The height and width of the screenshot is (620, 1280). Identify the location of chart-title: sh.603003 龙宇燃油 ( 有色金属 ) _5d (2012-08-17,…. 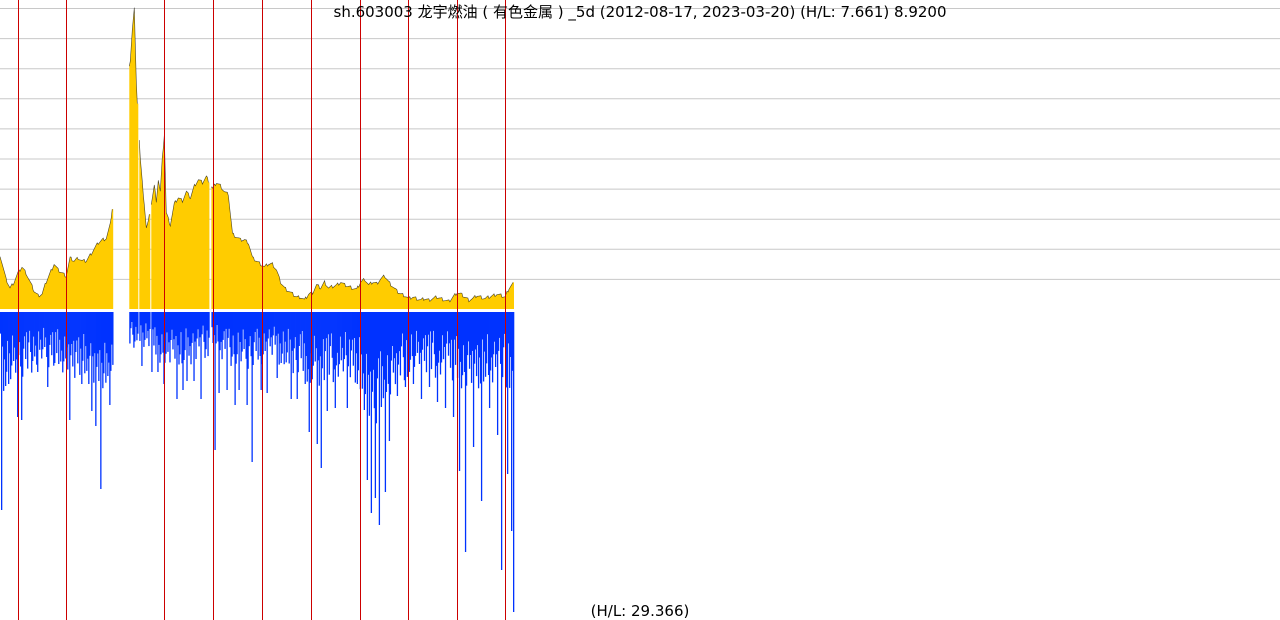
(640, 12).